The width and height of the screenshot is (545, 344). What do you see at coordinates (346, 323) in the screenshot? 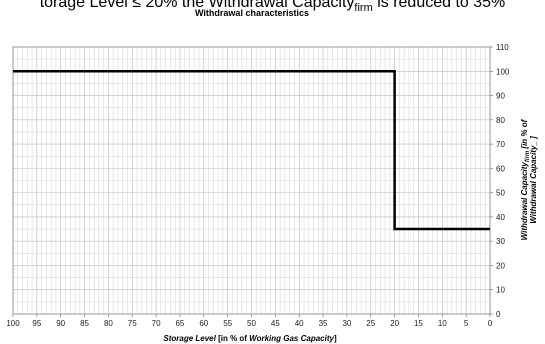
I see `x-tick-label: 30` at bounding box center [346, 323].